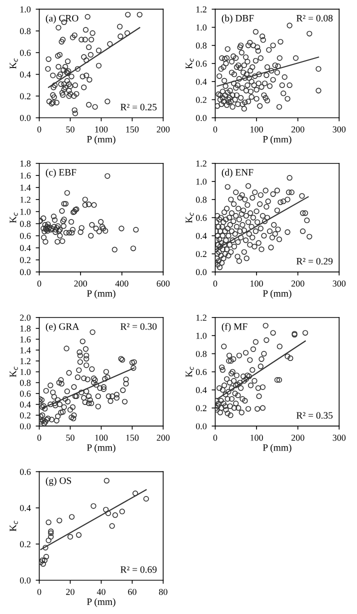  Describe the element at coordinates (121, 283) in the screenshot. I see `x-tick-label: 400` at that location.